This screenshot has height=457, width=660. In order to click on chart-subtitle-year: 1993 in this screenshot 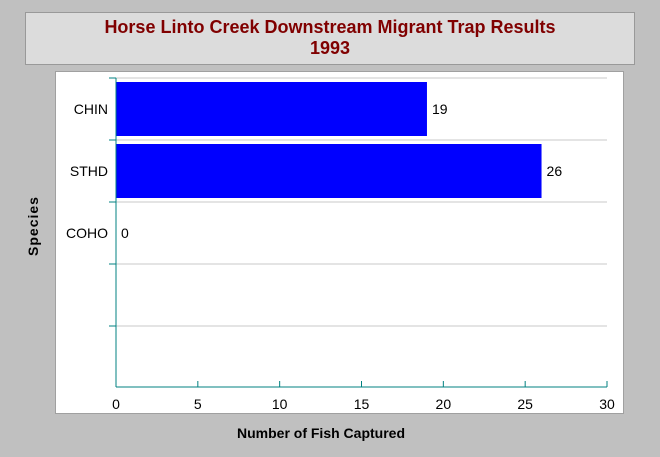, I will do `click(330, 48)`.